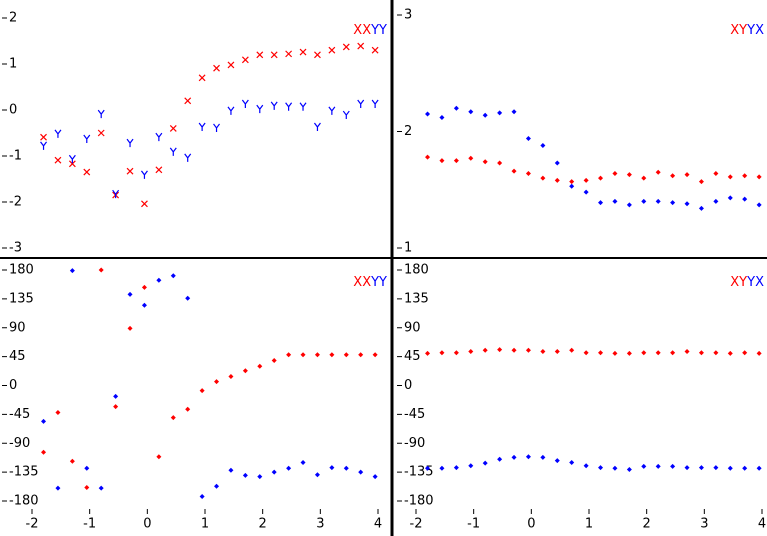 This screenshot has height=536, width=767. What do you see at coordinates (704, 524) in the screenshot?
I see `x-tick-label: 3` at bounding box center [704, 524].